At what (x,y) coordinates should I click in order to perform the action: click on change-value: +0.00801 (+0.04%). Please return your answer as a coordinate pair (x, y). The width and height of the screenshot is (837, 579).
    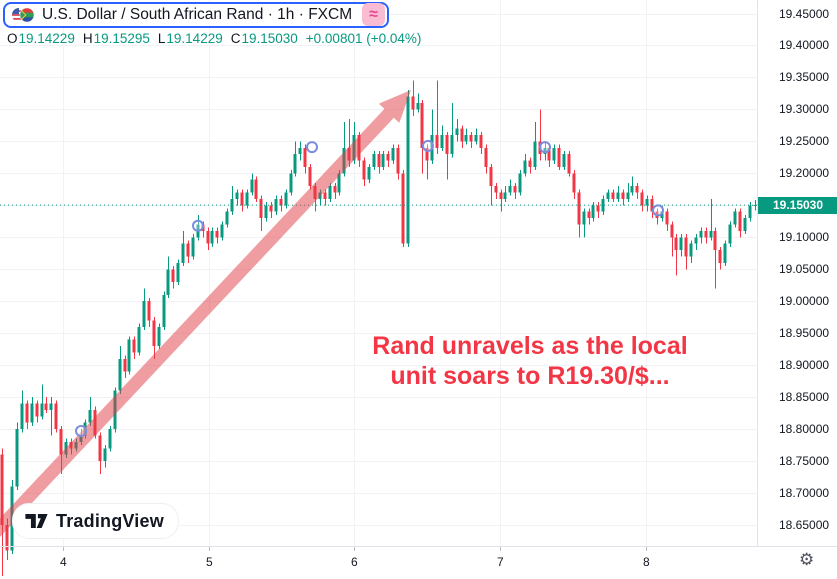
    Looking at the image, I should click on (363, 38).